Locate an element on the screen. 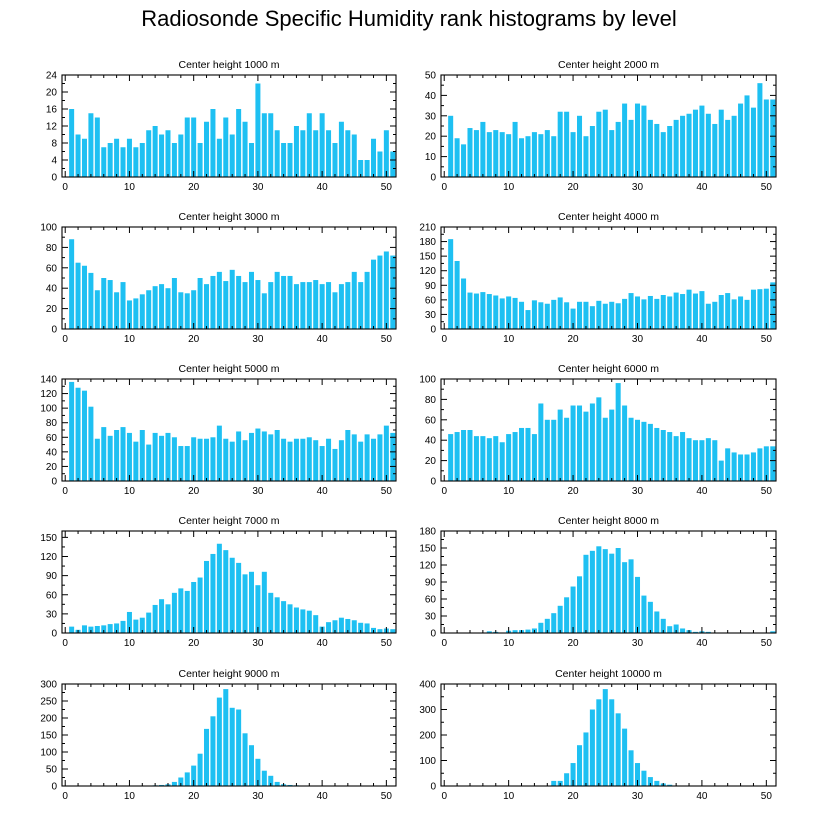 The width and height of the screenshot is (818, 824). plot-frame is located at coordinates (608, 735).